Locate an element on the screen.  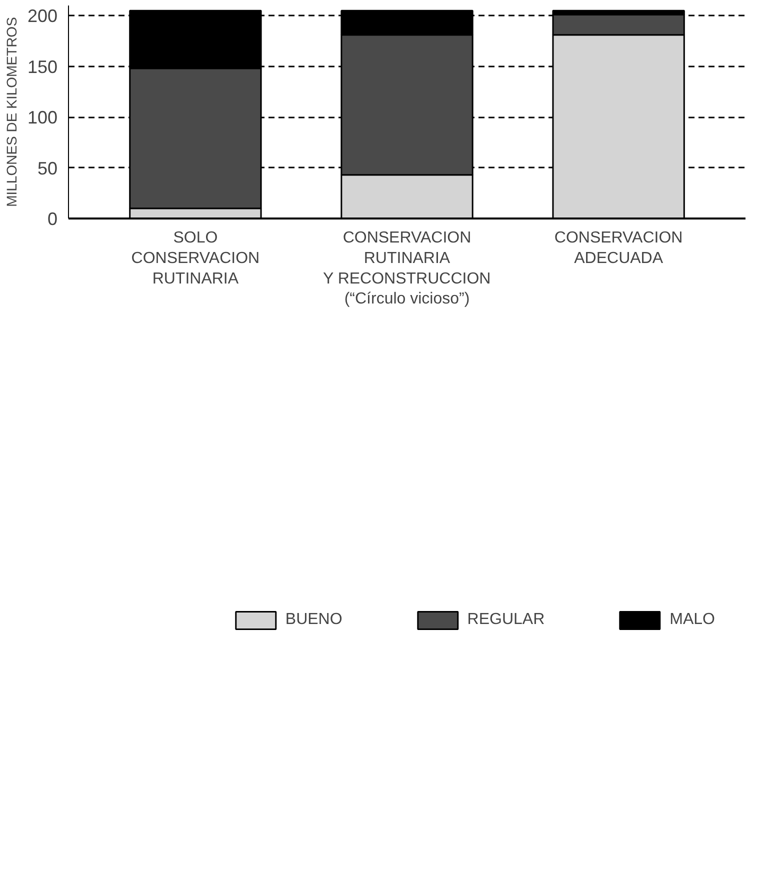
legend-label: MALO is located at coordinates (692, 620).